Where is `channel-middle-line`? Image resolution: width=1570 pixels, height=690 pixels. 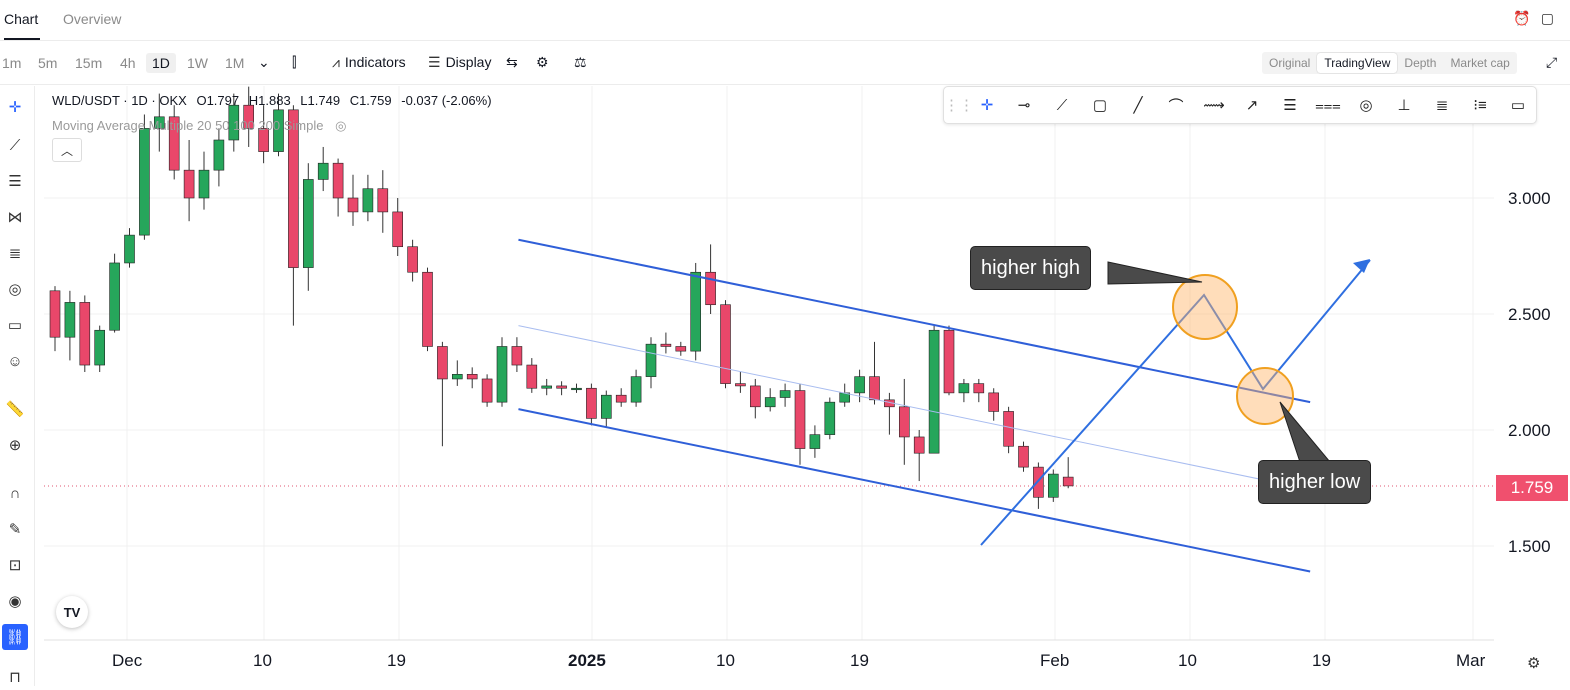 channel-middle-line is located at coordinates (910, 407).